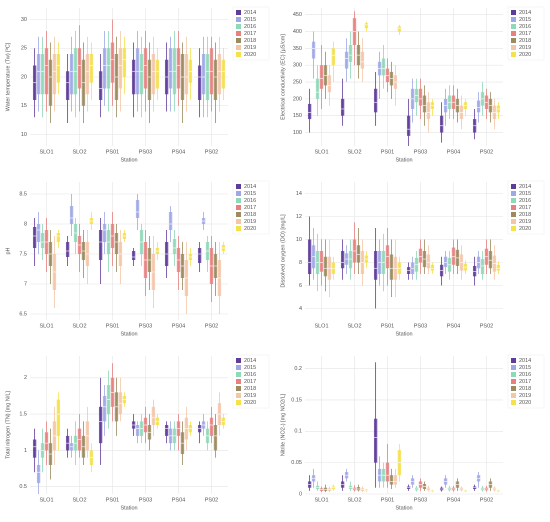 The width and height of the screenshot is (550, 522). I want to click on y-tick-label: 7, so click(25, 284).